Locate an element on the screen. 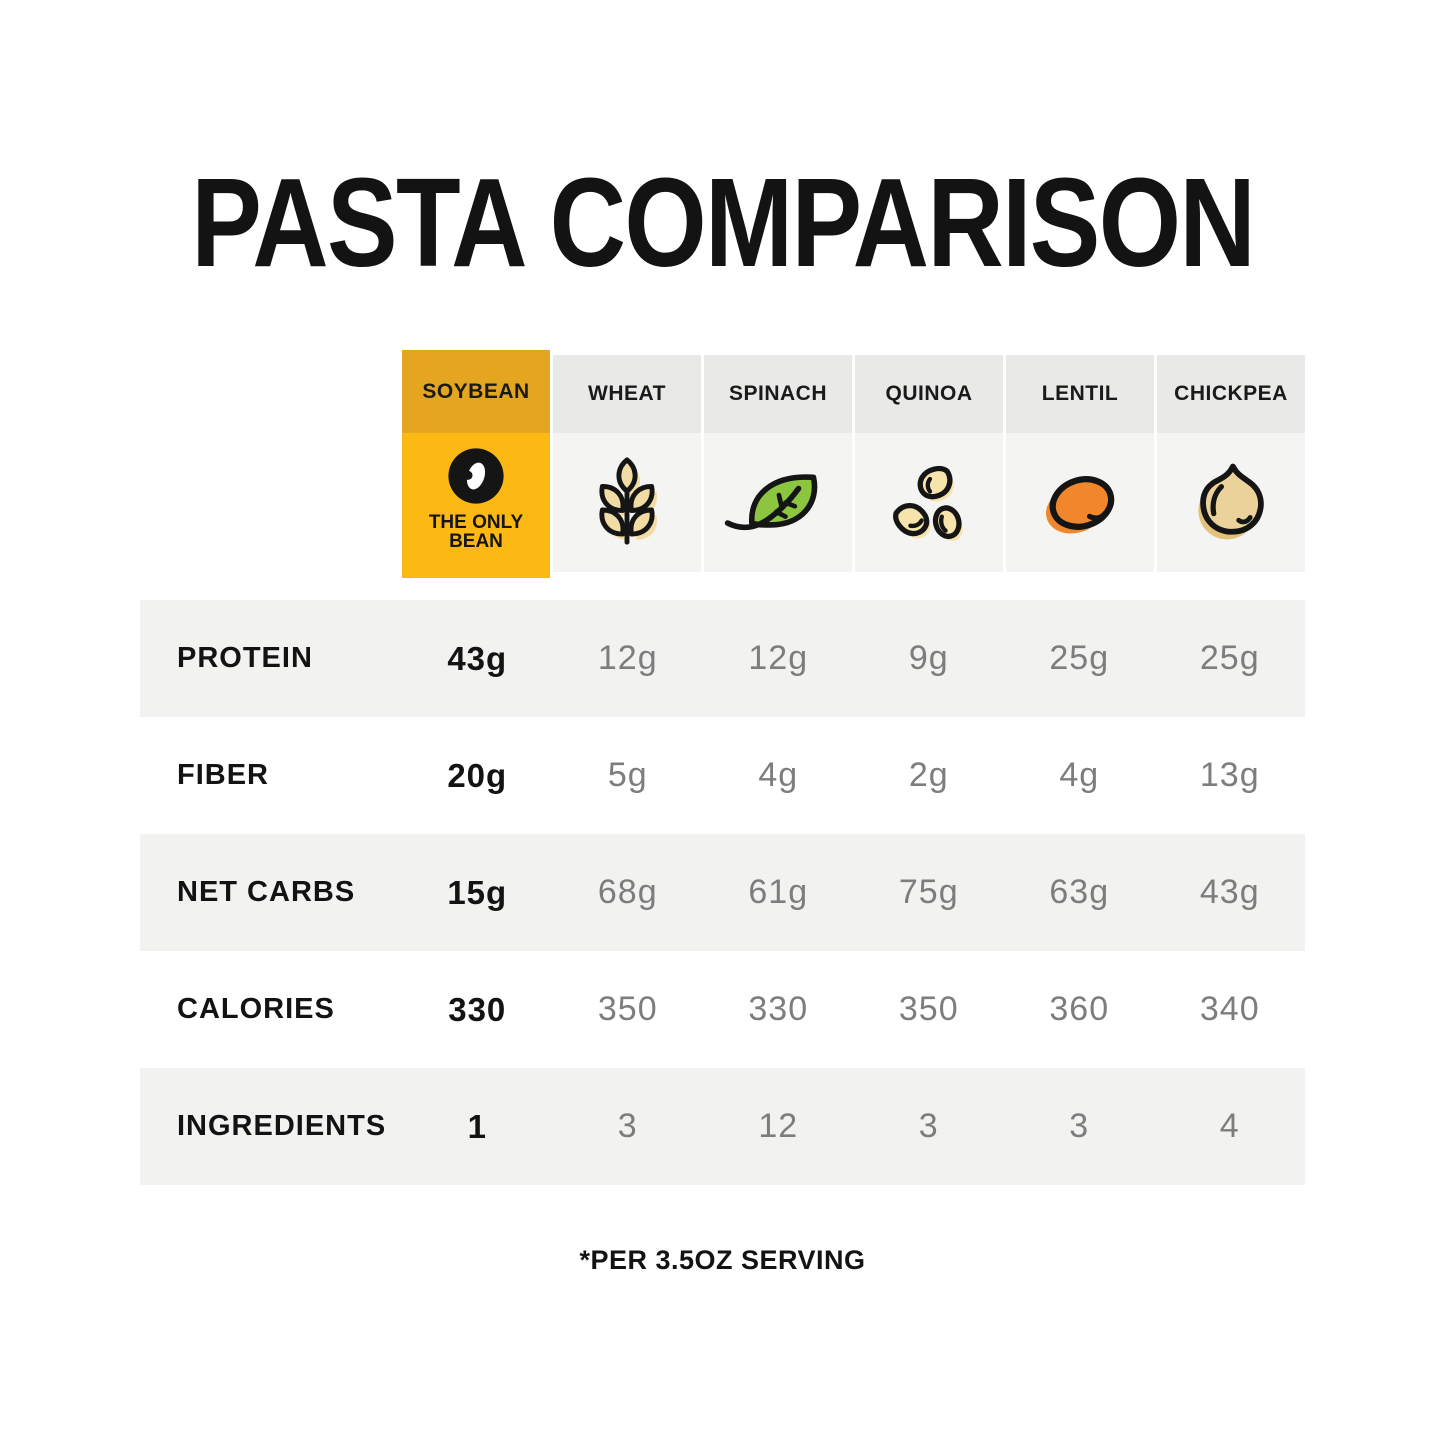  value-cell: 12 is located at coordinates (778, 1126).